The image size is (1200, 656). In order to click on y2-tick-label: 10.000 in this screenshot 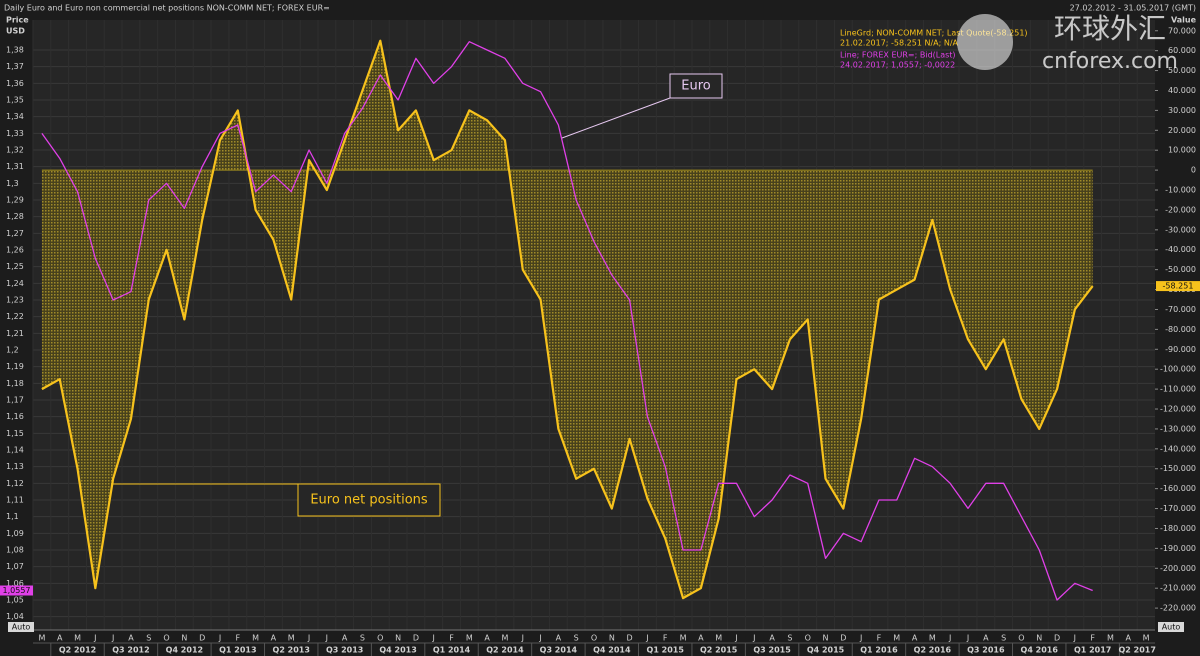, I will do `click(1182, 150)`.